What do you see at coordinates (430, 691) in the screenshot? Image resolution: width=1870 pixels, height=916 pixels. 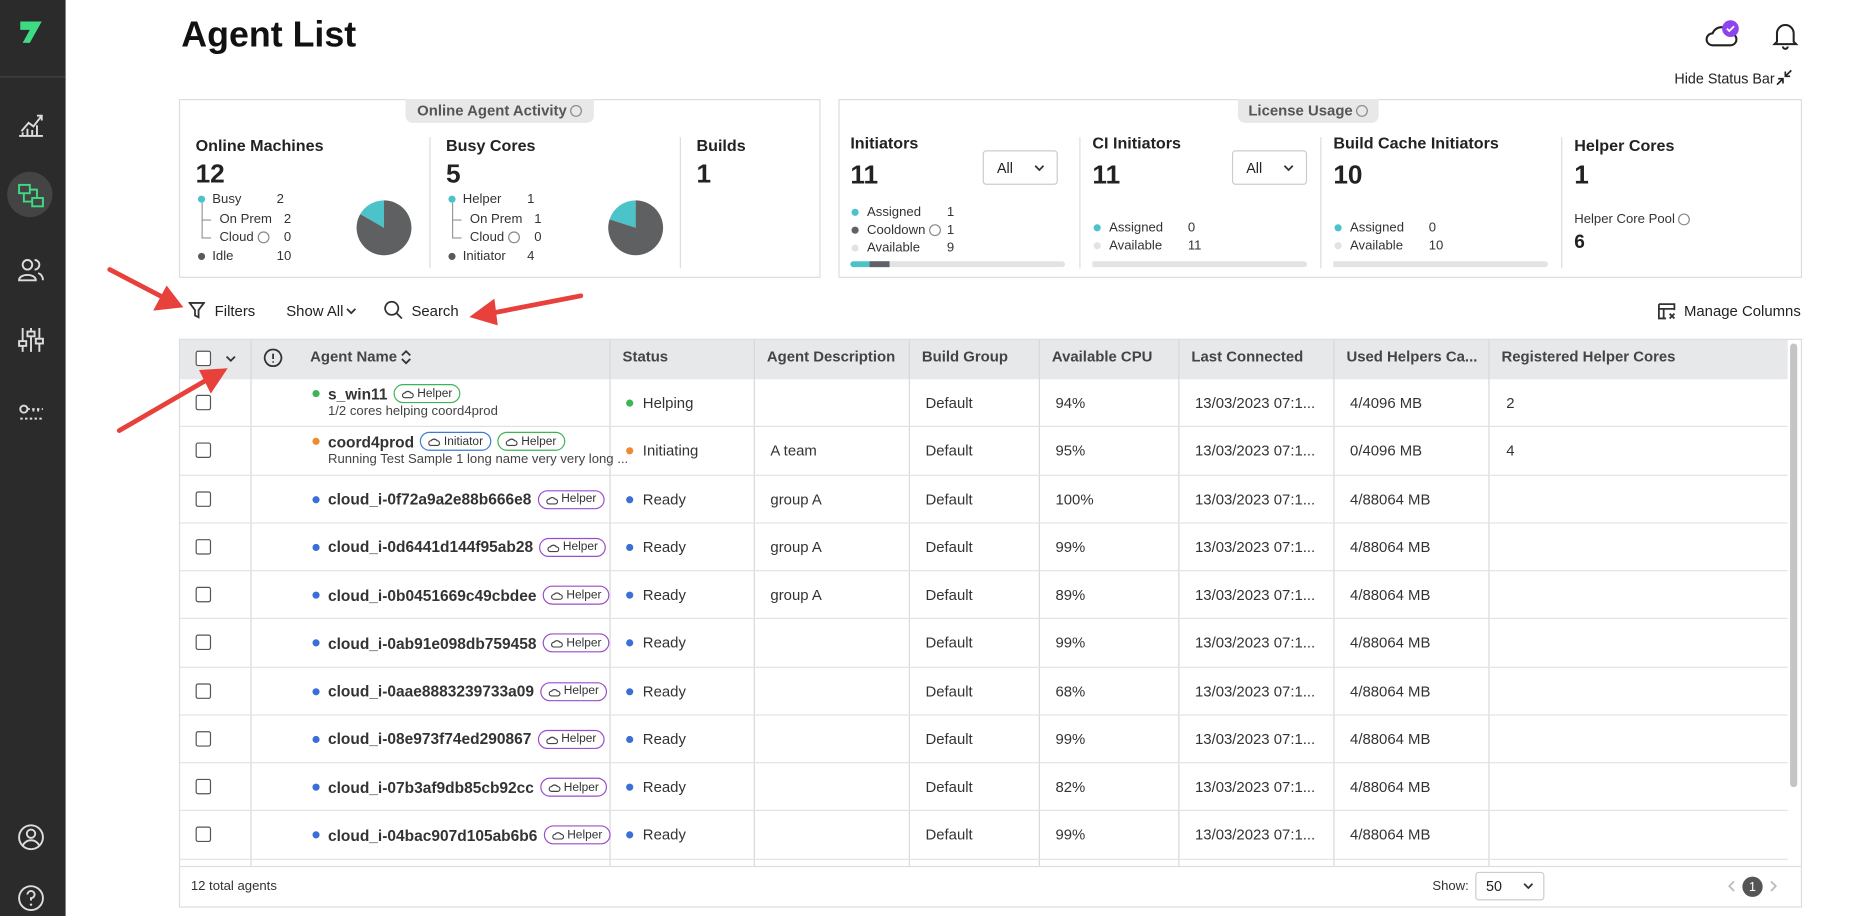 I see `agent-name: cloud_i-0aae8883239733a09` at bounding box center [430, 691].